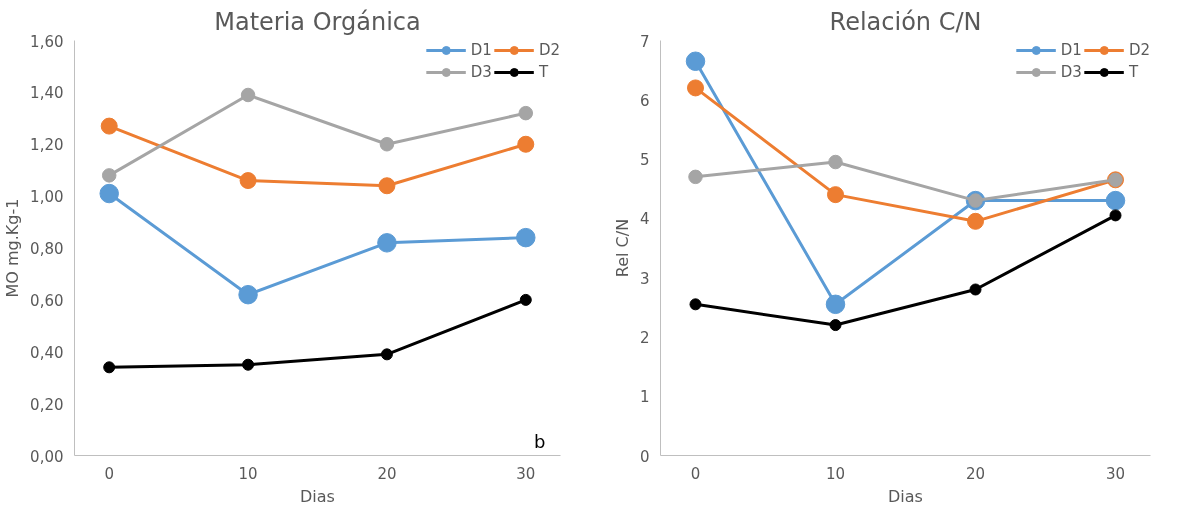  Describe the element at coordinates (644, 456) in the screenshot. I see `y-tick-label: 0` at that location.